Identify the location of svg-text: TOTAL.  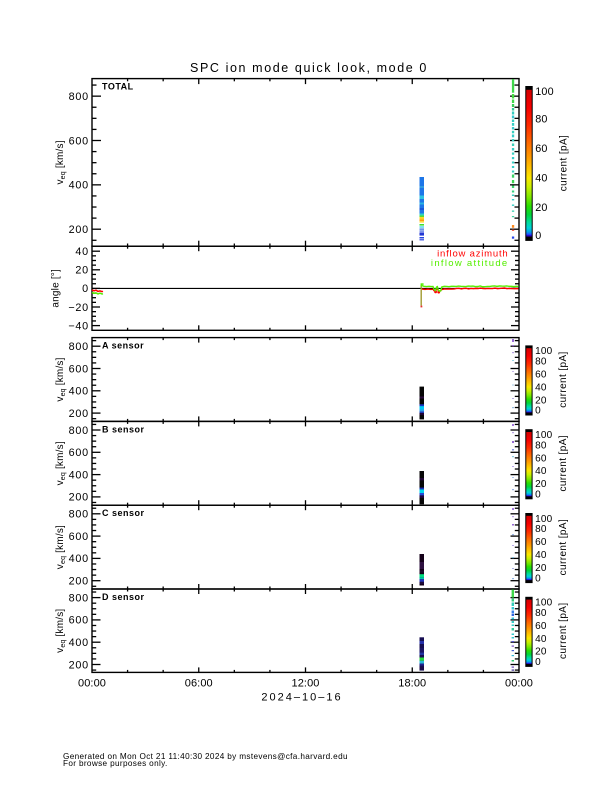
(118, 87).